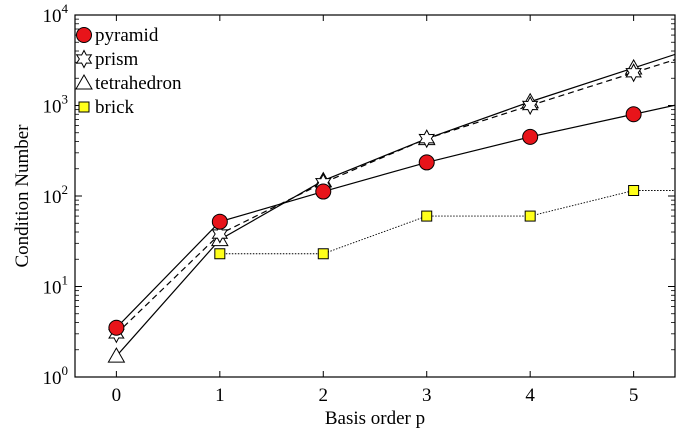 The image size is (683, 433). I want to click on x-tick-label: 2, so click(324, 395).